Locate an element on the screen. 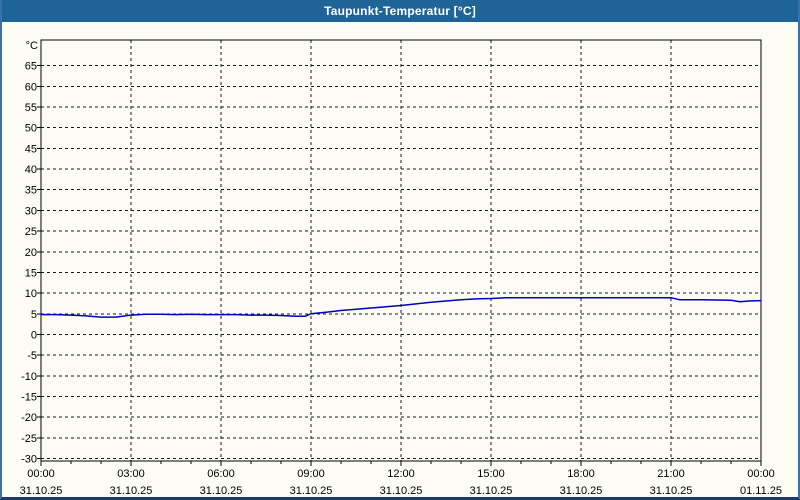 This screenshot has width=800, height=500. y-axis-label: 35 is located at coordinates (31, 191).